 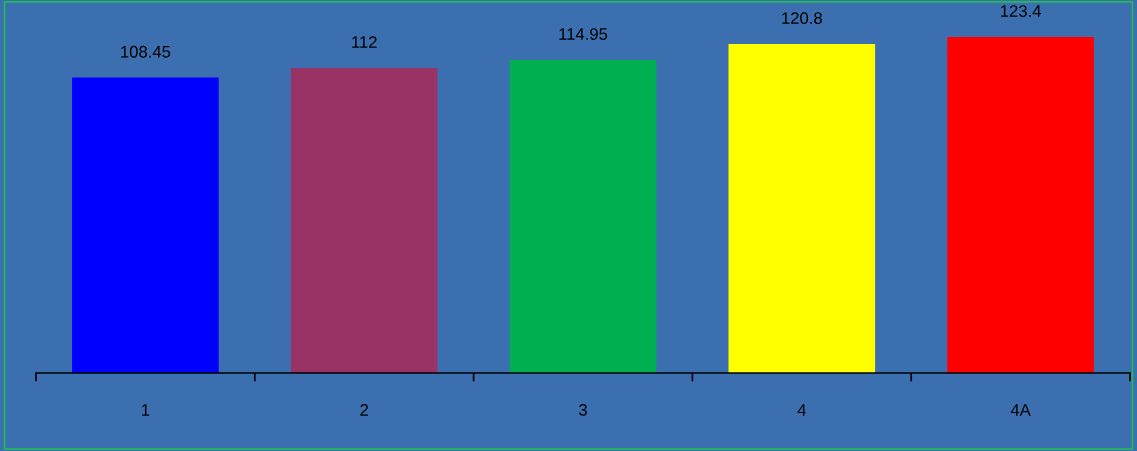 What do you see at coordinates (802, 18) in the screenshot?
I see `data-label: 120.8` at bounding box center [802, 18].